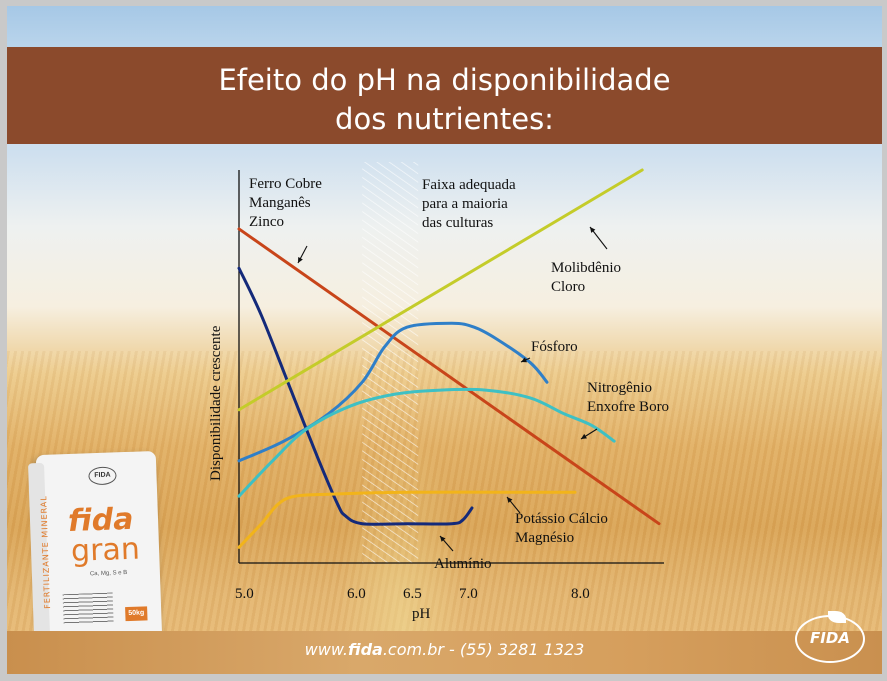 The height and width of the screenshot is (681, 887). Describe the element at coordinates (561, 519) in the screenshot. I see `series-label-potassio-line-1: Potássio Cálcio` at that location.